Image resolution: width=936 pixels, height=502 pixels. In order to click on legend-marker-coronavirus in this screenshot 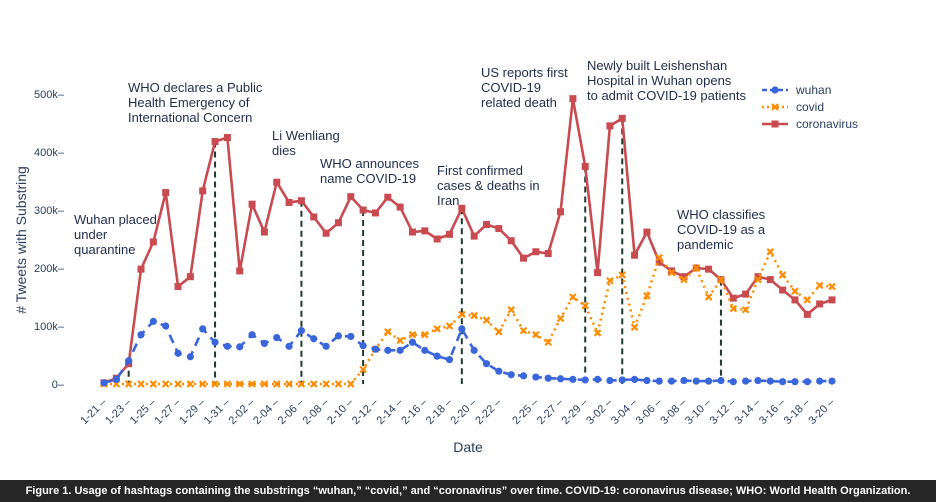, I will do `click(775, 124)`.